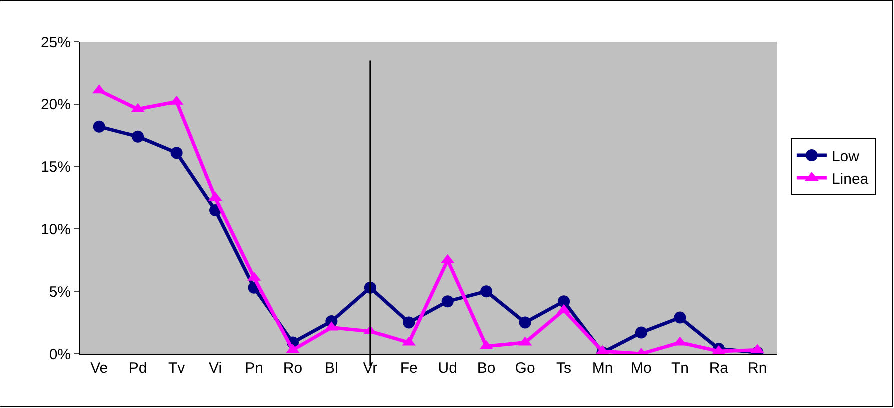 The width and height of the screenshot is (894, 408). What do you see at coordinates (486, 368) in the screenshot?
I see `x-tick-label: Bo` at bounding box center [486, 368].